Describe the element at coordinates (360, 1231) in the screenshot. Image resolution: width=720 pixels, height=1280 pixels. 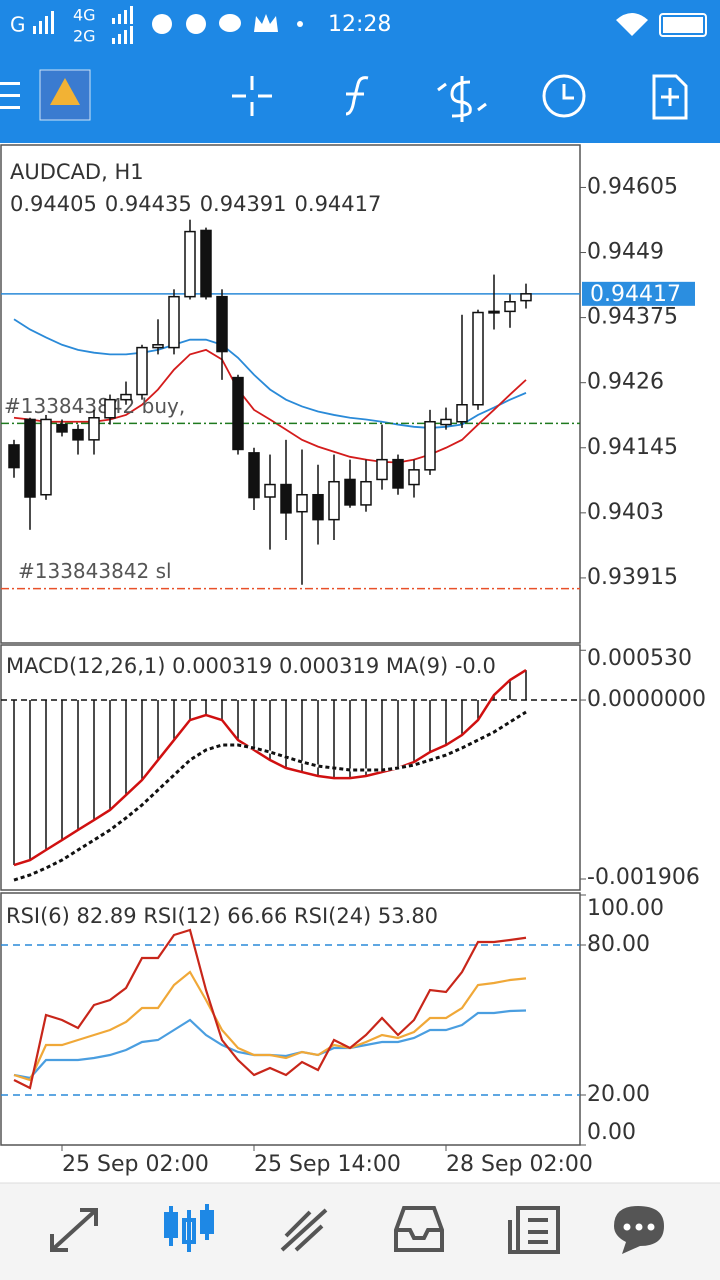
I see `bottom-nav` at that location.